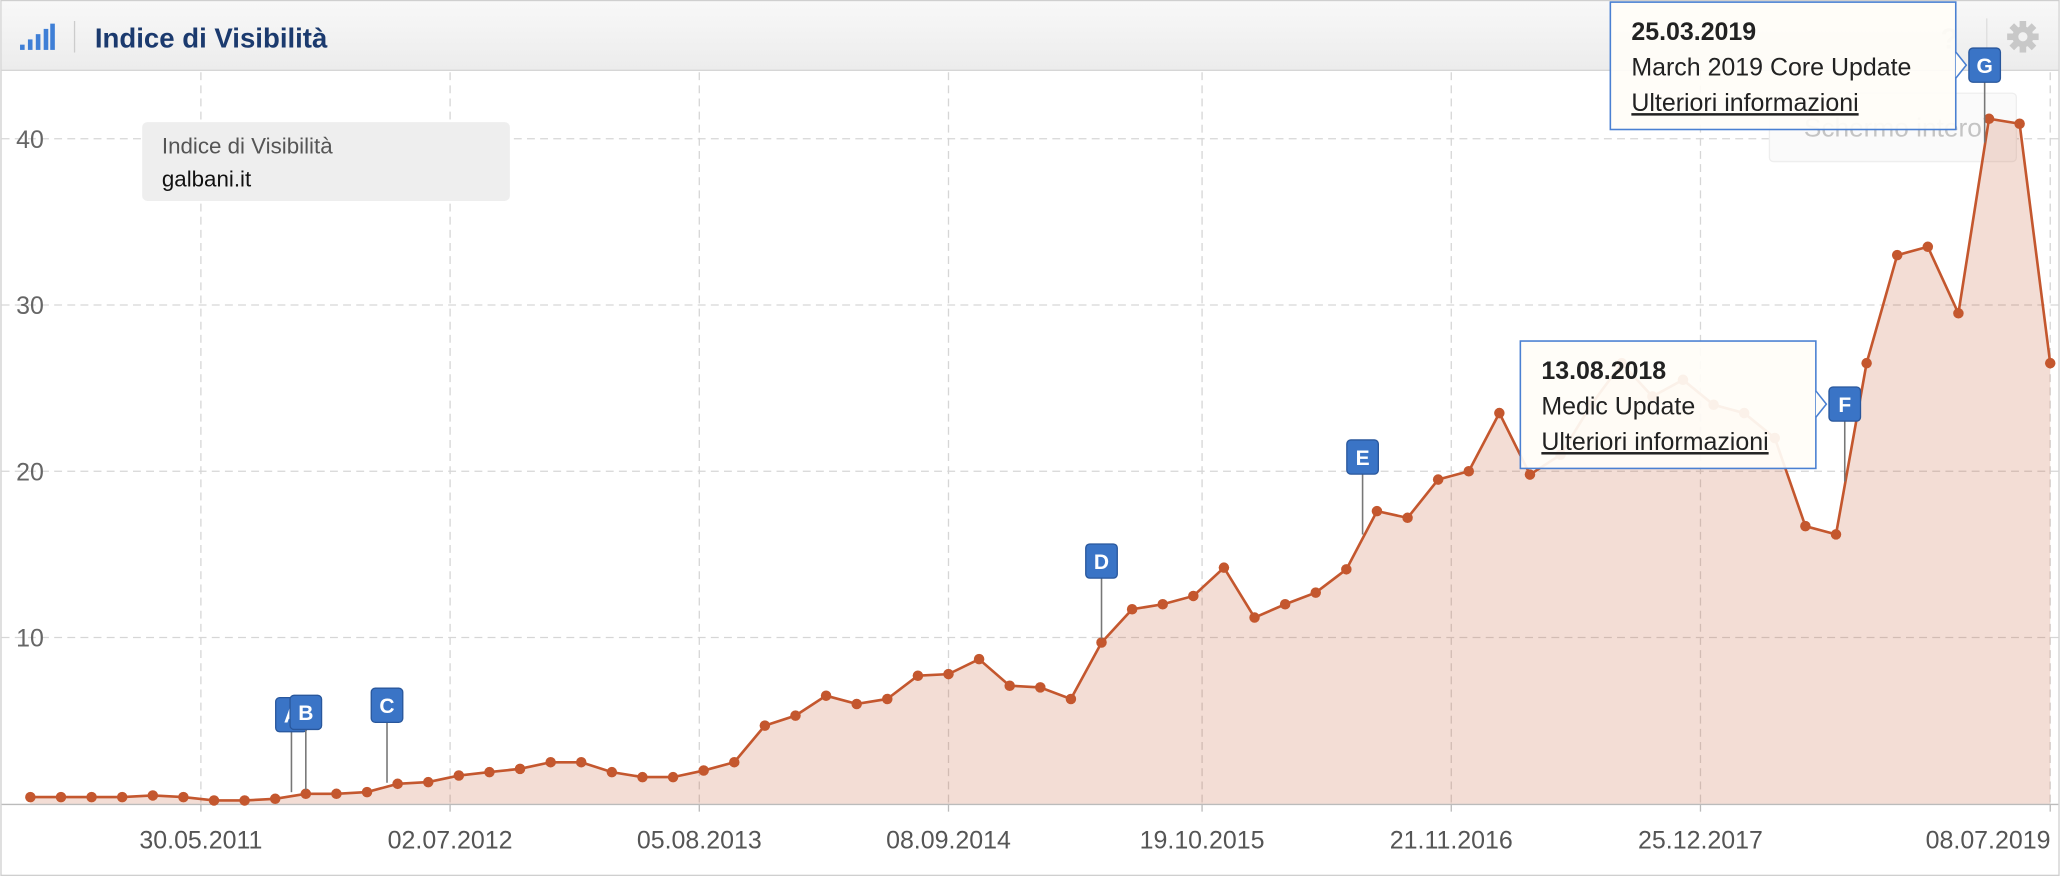 This screenshot has width=2060, height=876. I want to click on legend-entry: galbani.it, so click(207, 178).